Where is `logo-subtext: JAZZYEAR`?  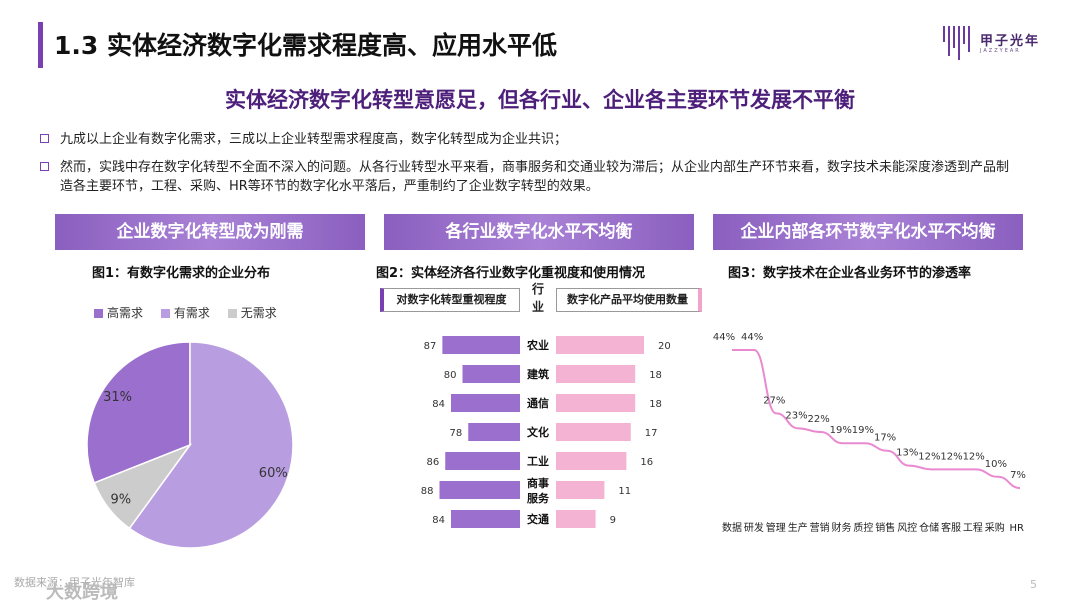
logo-subtext: JAZZYEAR is located at coordinates (1000, 51).